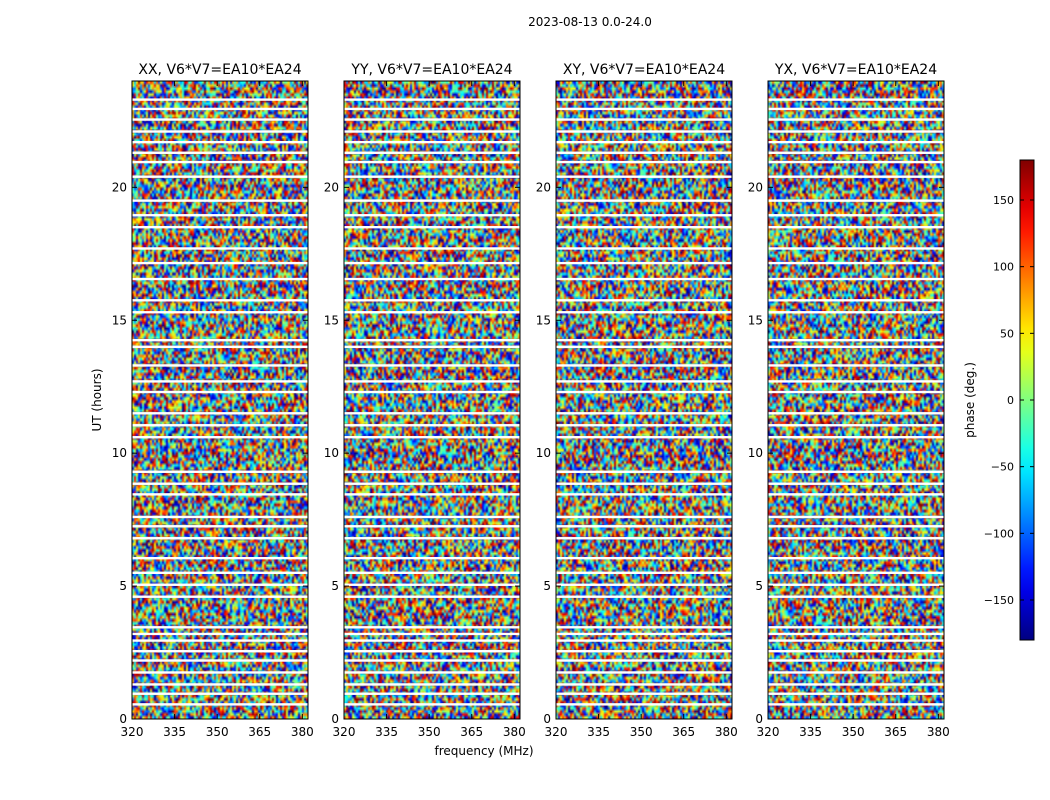  Describe the element at coordinates (1003, 200) in the screenshot. I see `colorbar-tick-label: 150` at that location.